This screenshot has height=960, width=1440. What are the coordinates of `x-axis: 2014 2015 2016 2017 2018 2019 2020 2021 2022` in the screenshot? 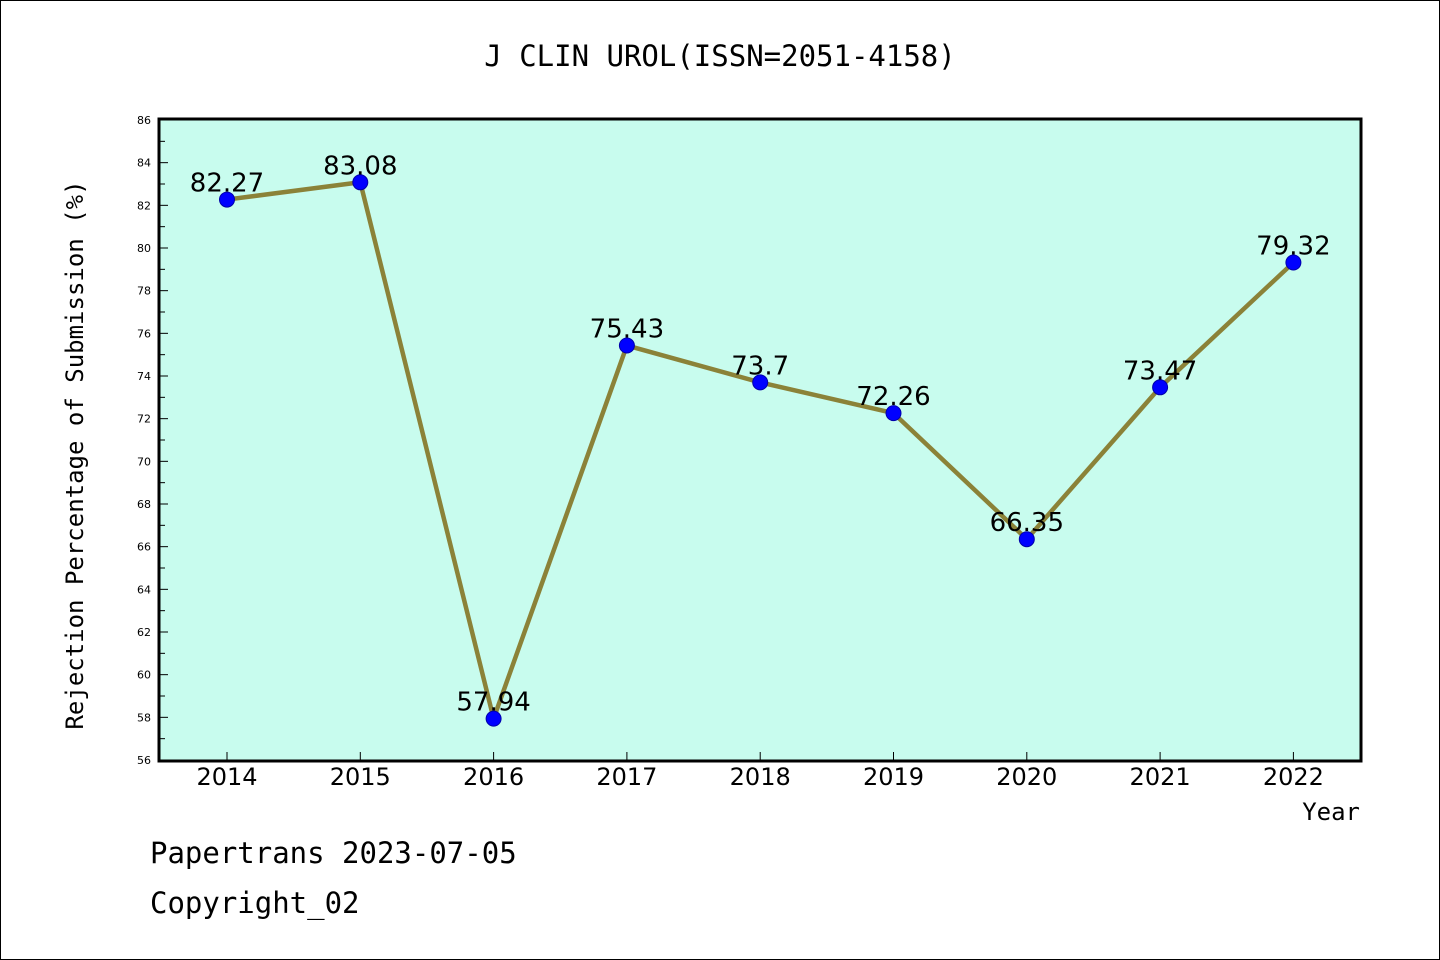 It's located at (760, 771).